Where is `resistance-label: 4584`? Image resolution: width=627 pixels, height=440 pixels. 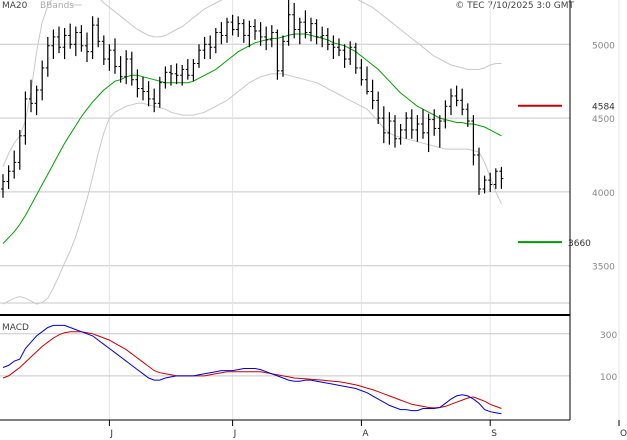
resistance-label: 4584 is located at coordinates (603, 108).